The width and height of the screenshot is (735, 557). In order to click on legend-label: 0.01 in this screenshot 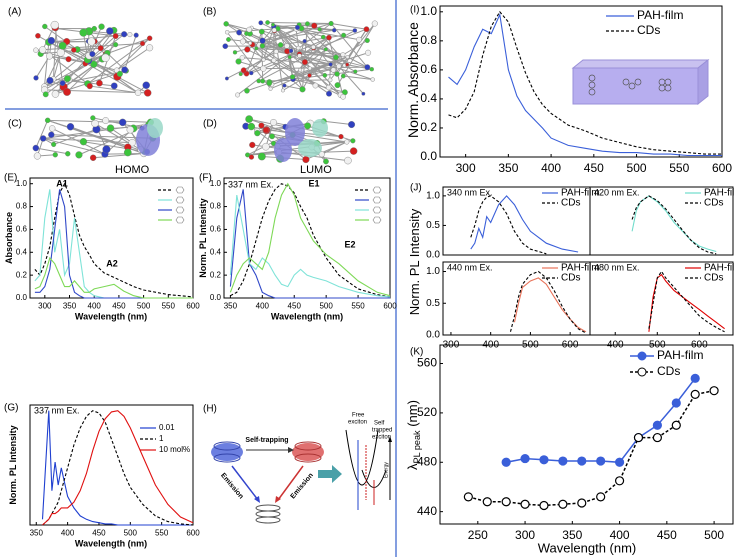, I will do `click(167, 427)`.